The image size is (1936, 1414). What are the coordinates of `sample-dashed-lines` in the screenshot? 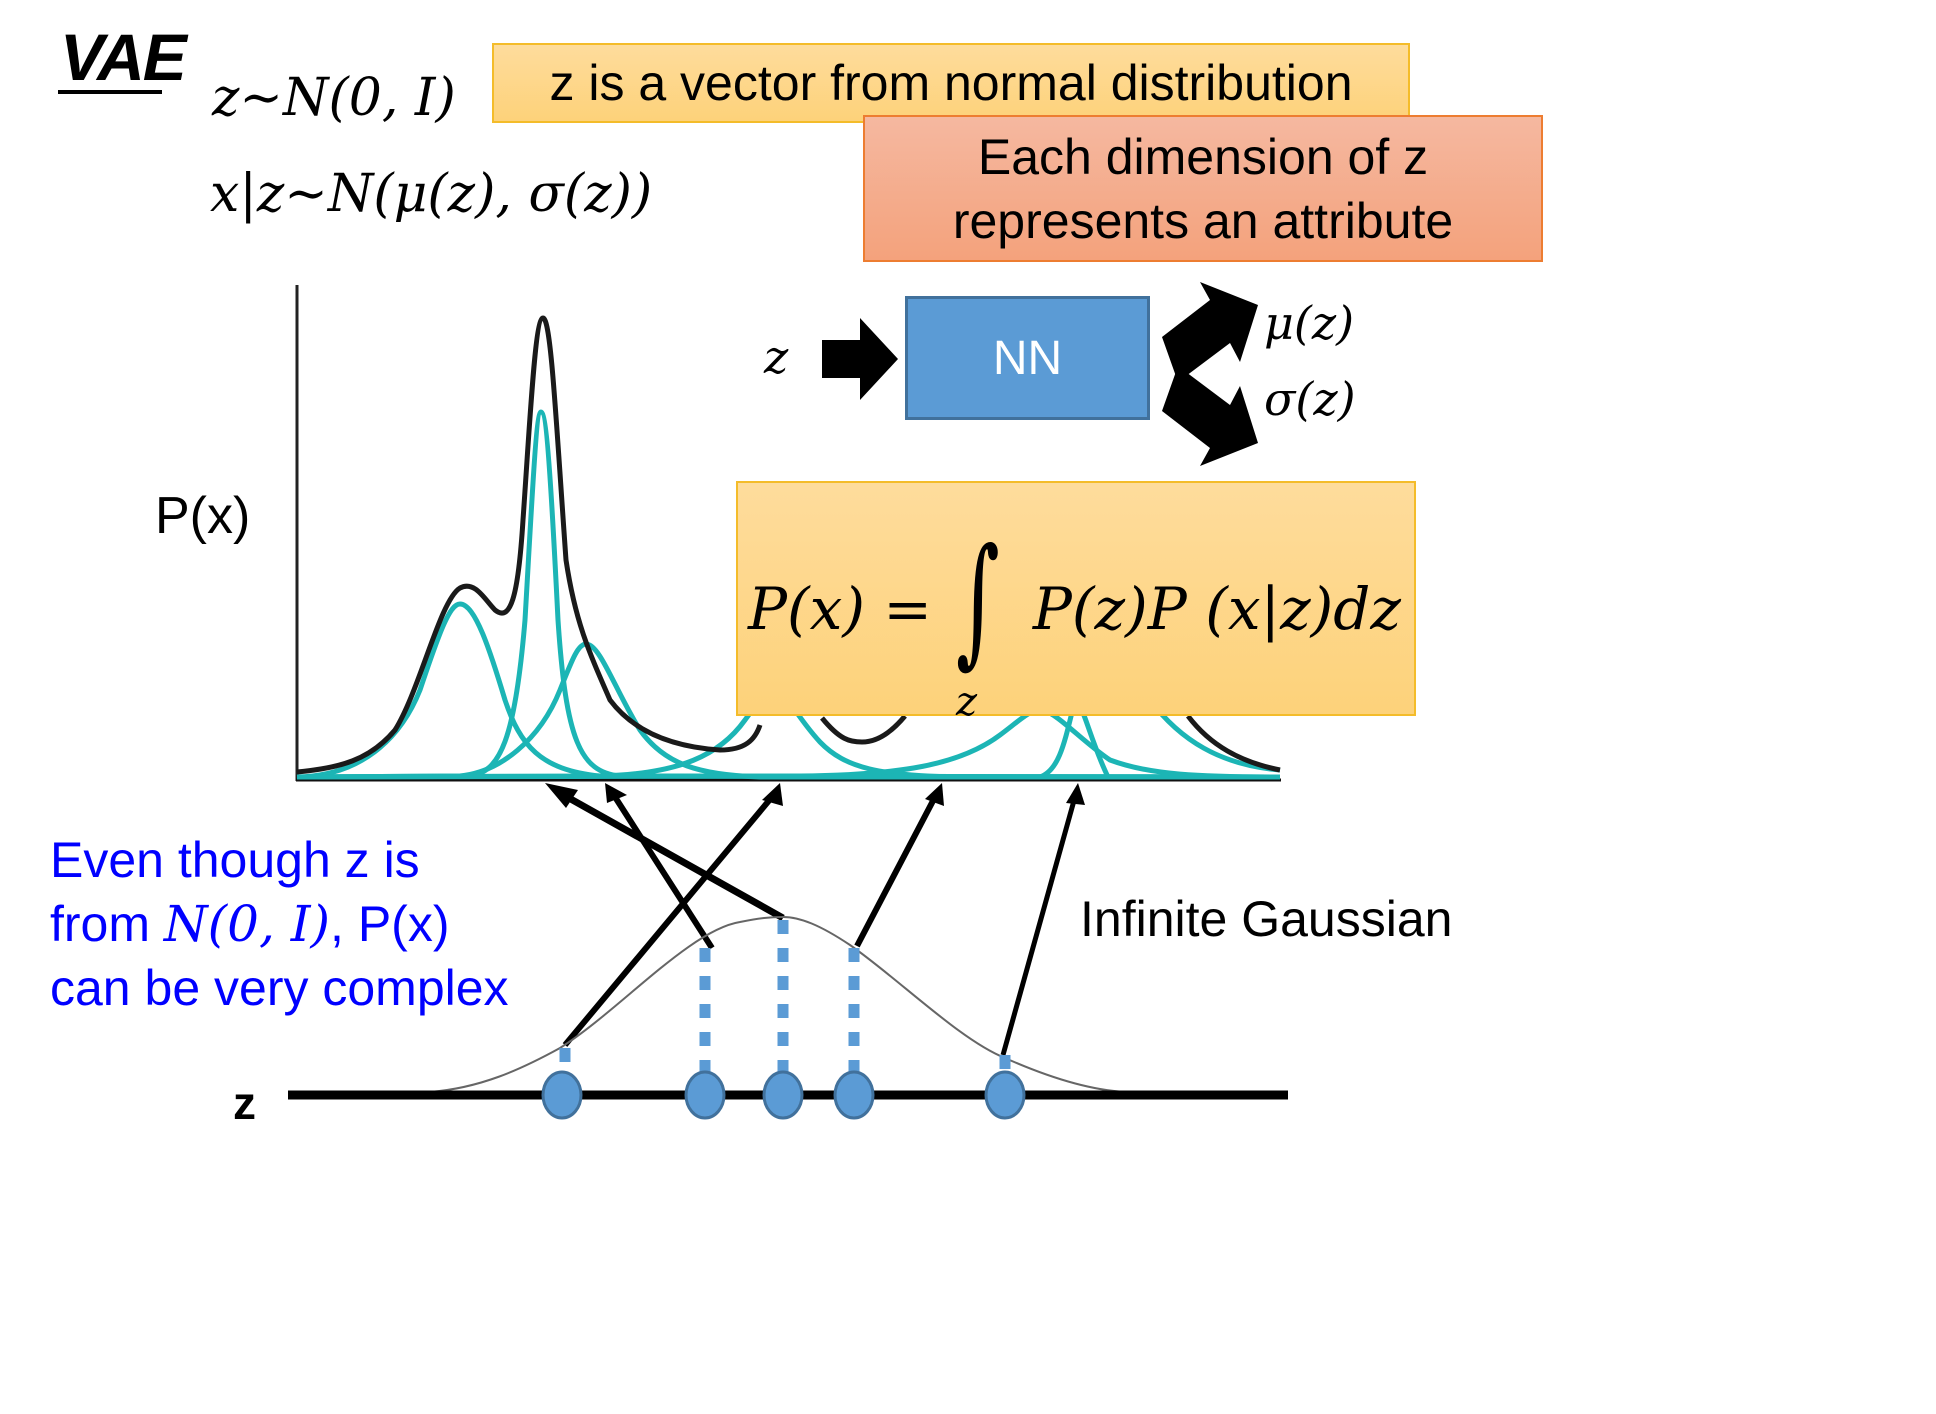 It's located at (785, 1000).